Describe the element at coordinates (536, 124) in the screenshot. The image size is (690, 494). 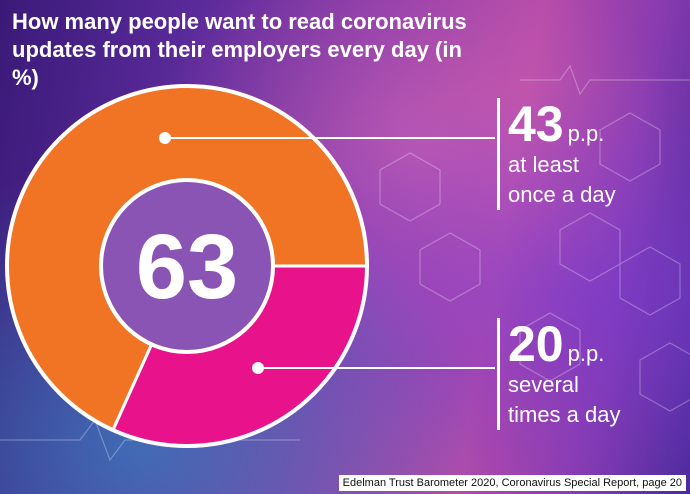
I see `slice-1-value-label: 43` at that location.